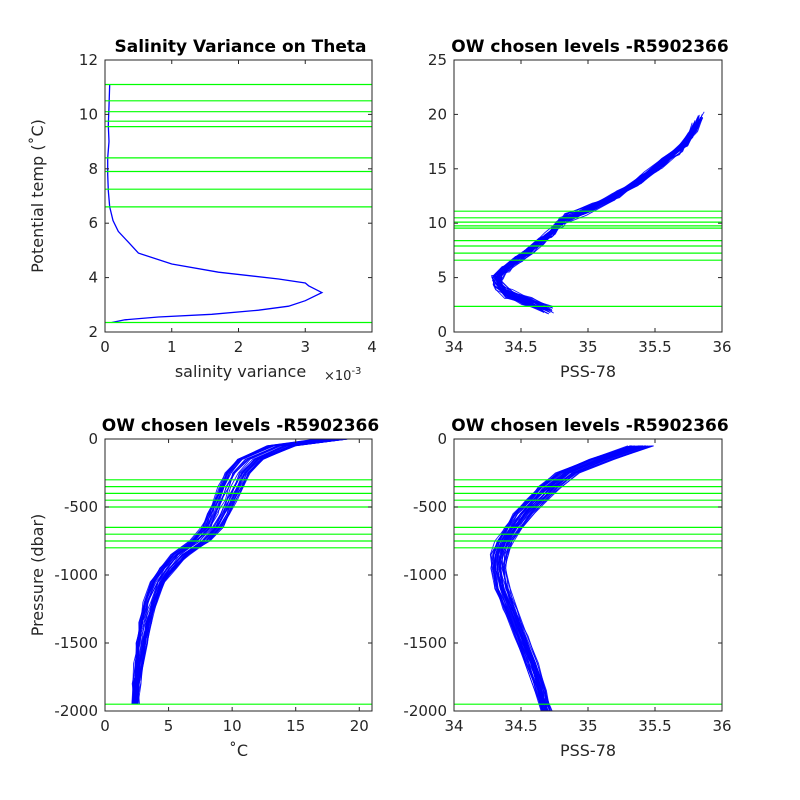  What do you see at coordinates (372, 347) in the screenshot?
I see `x-tick-label: 4` at bounding box center [372, 347].